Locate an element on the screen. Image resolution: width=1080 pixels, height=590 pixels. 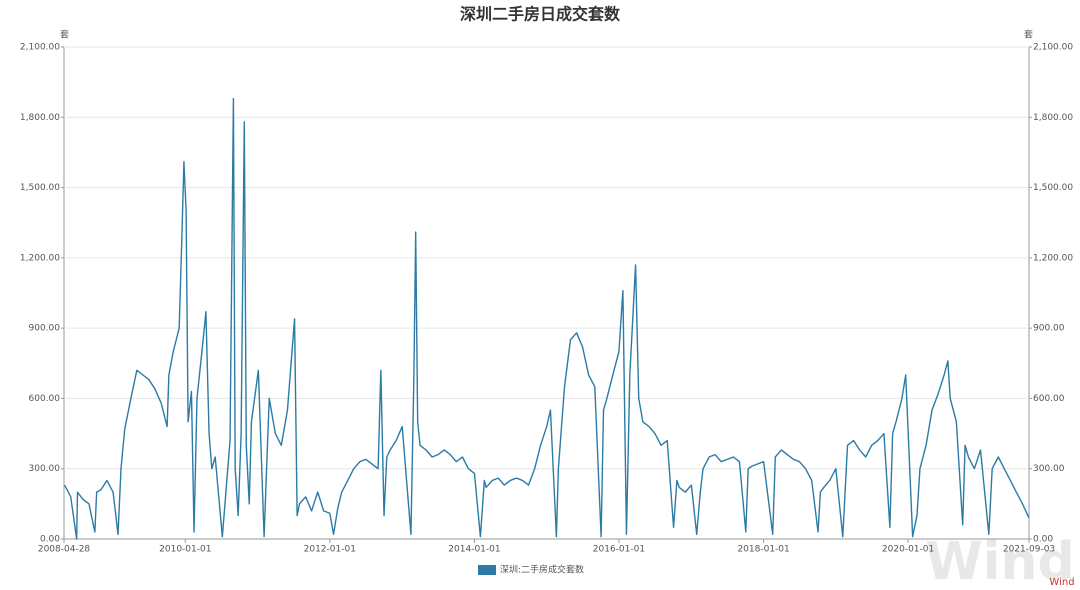
y-tick-label: 600.00 is located at coordinates (45, 399).